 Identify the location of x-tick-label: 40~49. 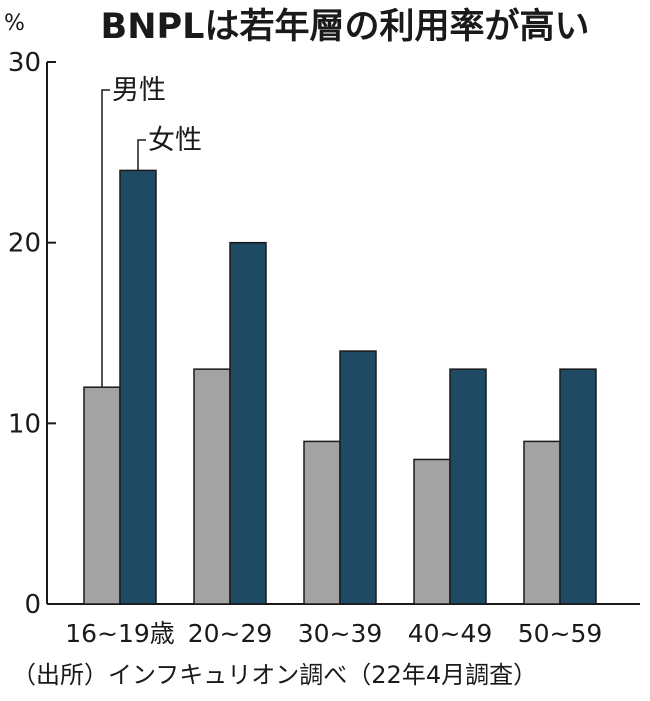
(450, 633).